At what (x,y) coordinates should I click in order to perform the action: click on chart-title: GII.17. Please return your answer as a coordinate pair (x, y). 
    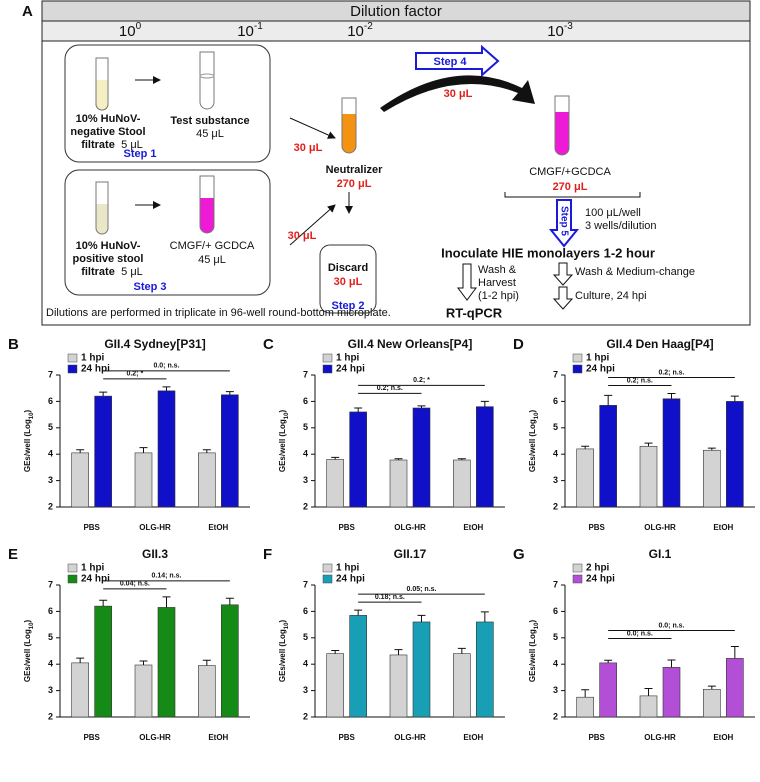
    Looking at the image, I should click on (410, 554).